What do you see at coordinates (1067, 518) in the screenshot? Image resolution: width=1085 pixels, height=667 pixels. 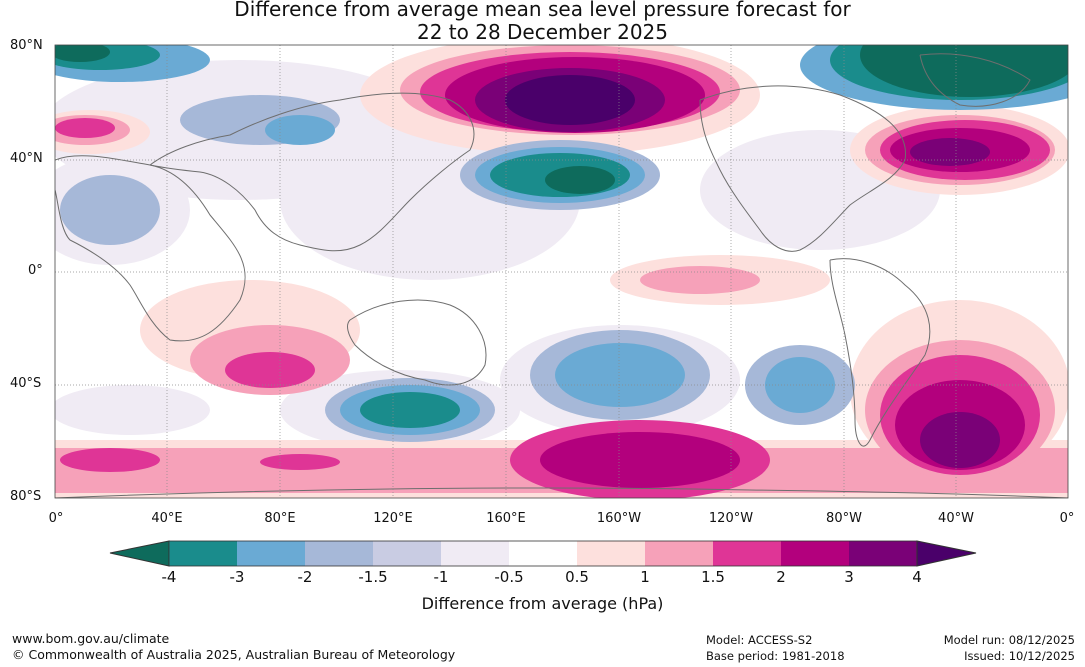 I see `lon-label-0-east: 0°` at bounding box center [1067, 518].